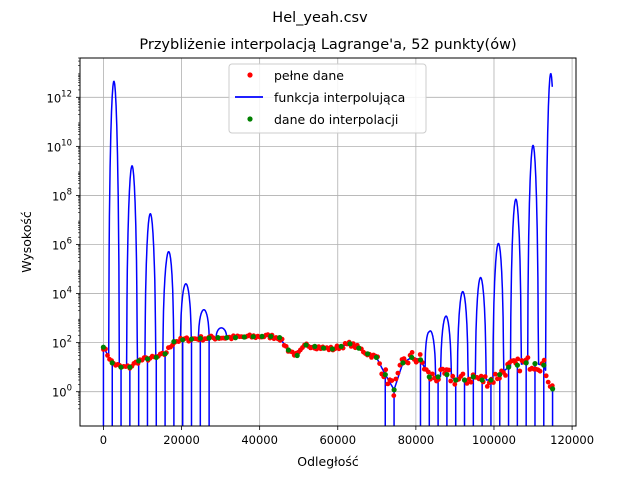 Image resolution: width=640 pixels, height=478 pixels. What do you see at coordinates (309, 75) in the screenshot?
I see `legend-label-full-data: pełne dane` at bounding box center [309, 75].